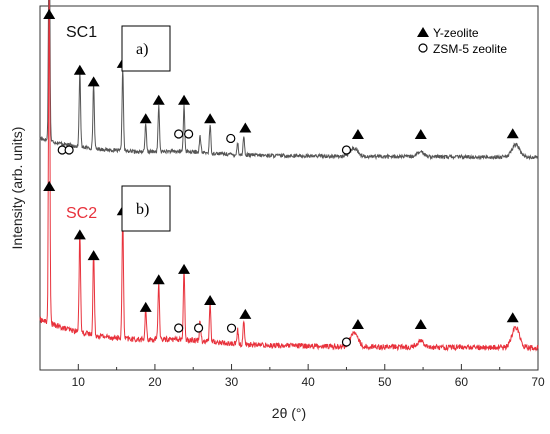  I want to click on series-2-label: SC2, so click(81, 213).